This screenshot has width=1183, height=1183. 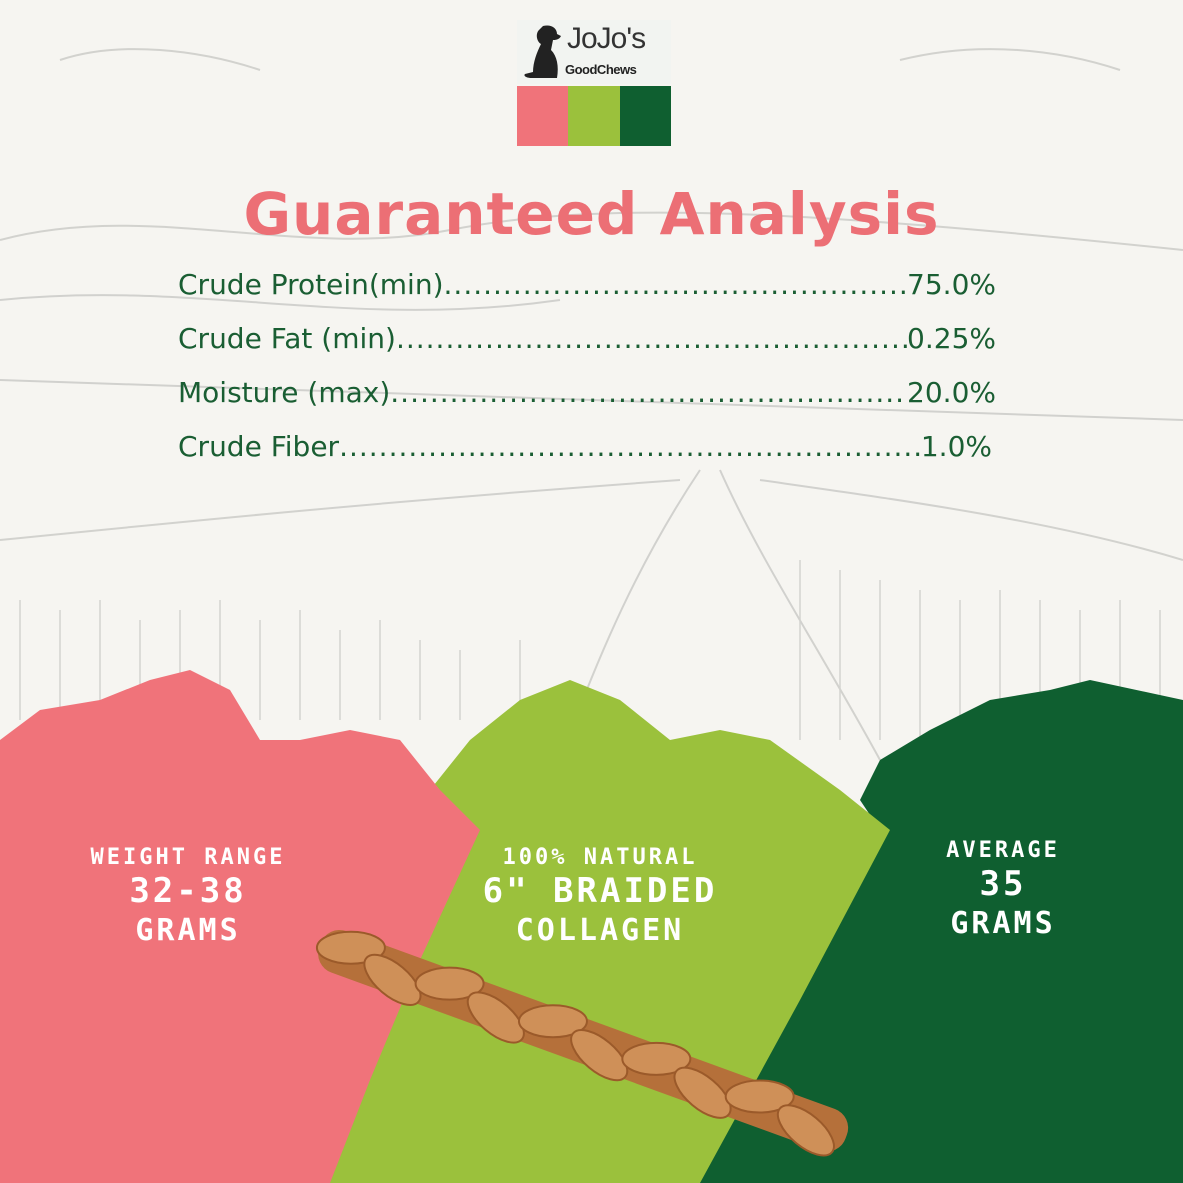 I want to click on analysis-label: Crude Fiber, so click(x=259, y=446).